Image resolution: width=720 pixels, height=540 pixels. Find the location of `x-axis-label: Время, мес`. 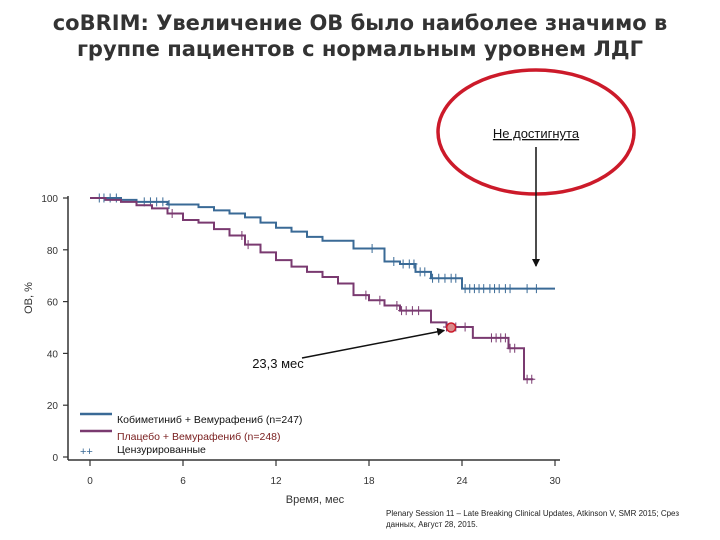

x-axis-label: Время, мес is located at coordinates (315, 500).